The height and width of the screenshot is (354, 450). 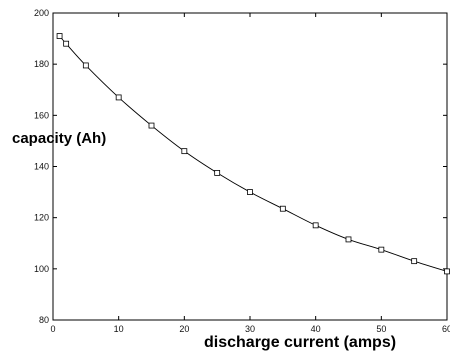 What do you see at coordinates (41, 269) in the screenshot?
I see `y-tick-label: 100` at bounding box center [41, 269].